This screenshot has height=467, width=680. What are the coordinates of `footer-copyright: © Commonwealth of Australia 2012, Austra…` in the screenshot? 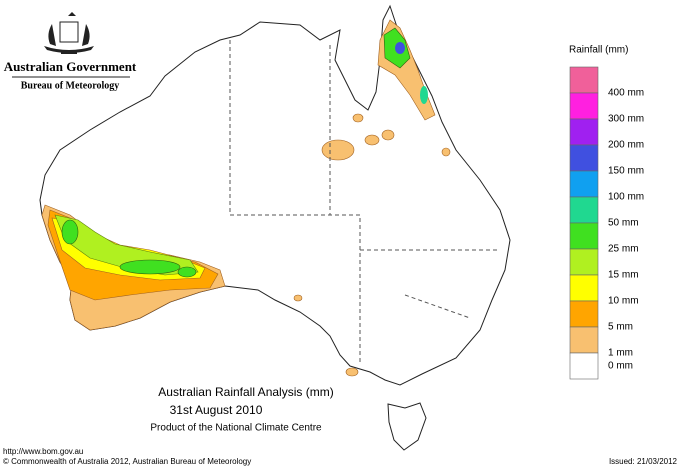 It's located at (127, 461).